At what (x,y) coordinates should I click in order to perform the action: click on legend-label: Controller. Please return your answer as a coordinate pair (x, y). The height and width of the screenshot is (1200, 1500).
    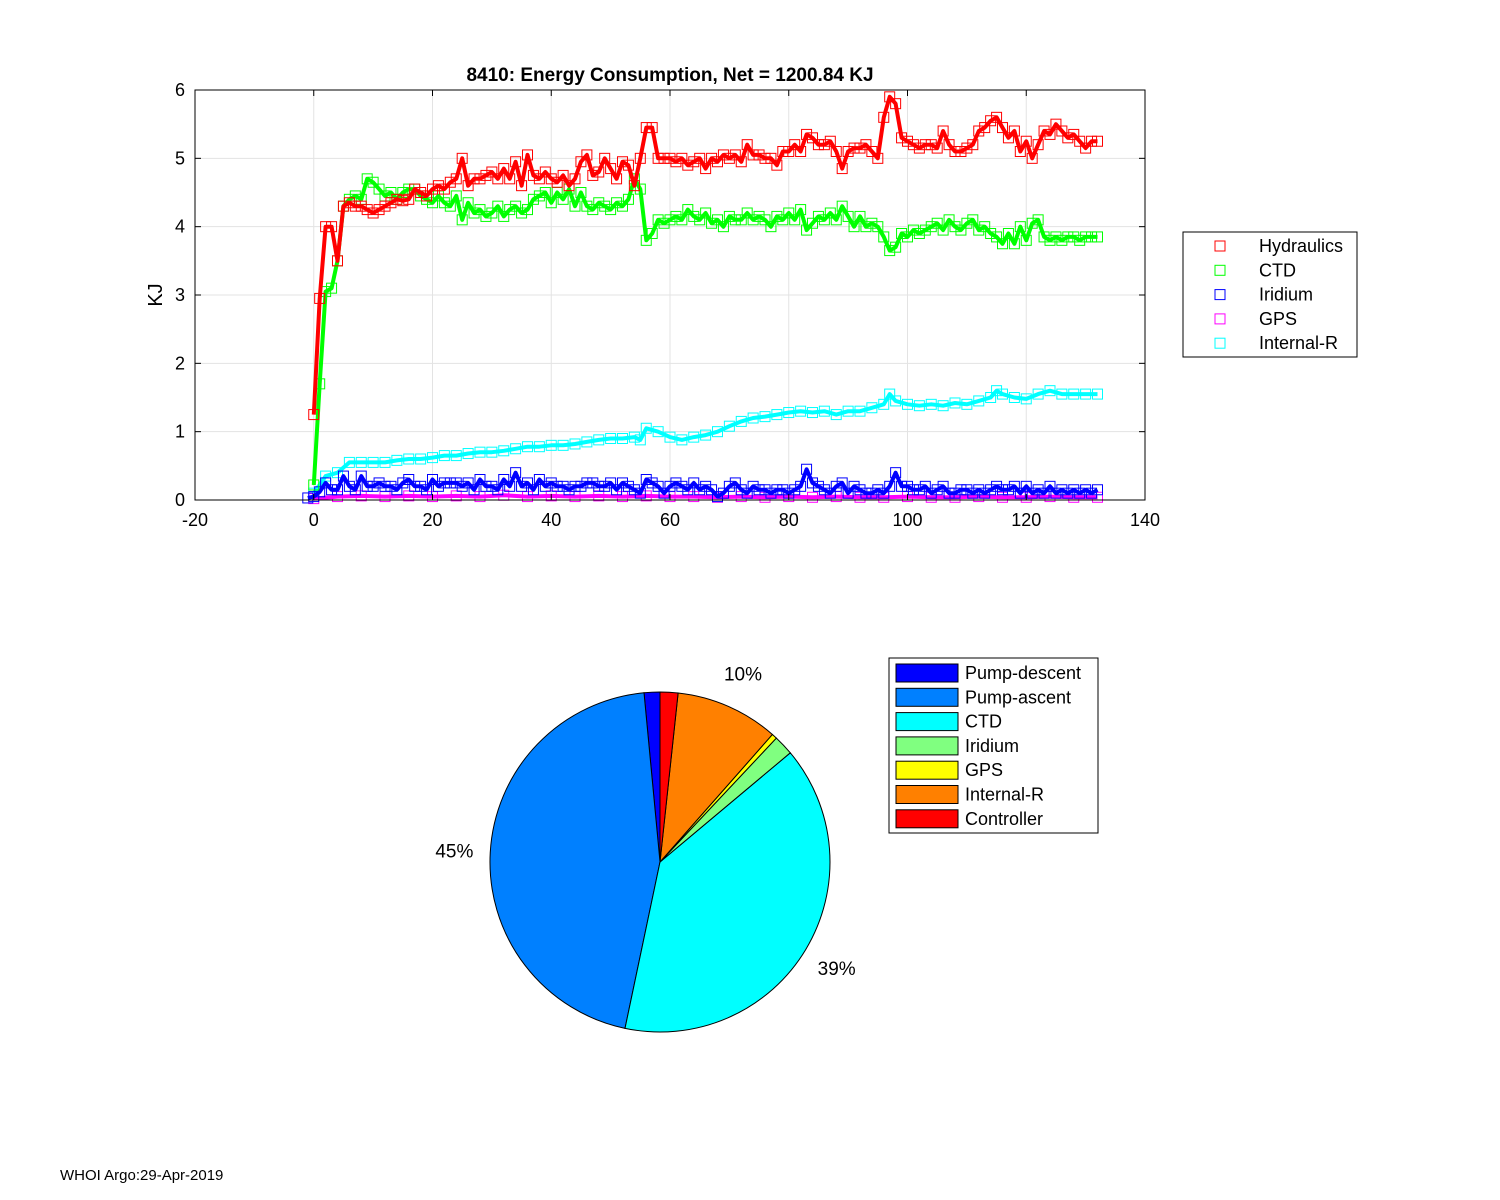
    Looking at the image, I should click on (1004, 819).